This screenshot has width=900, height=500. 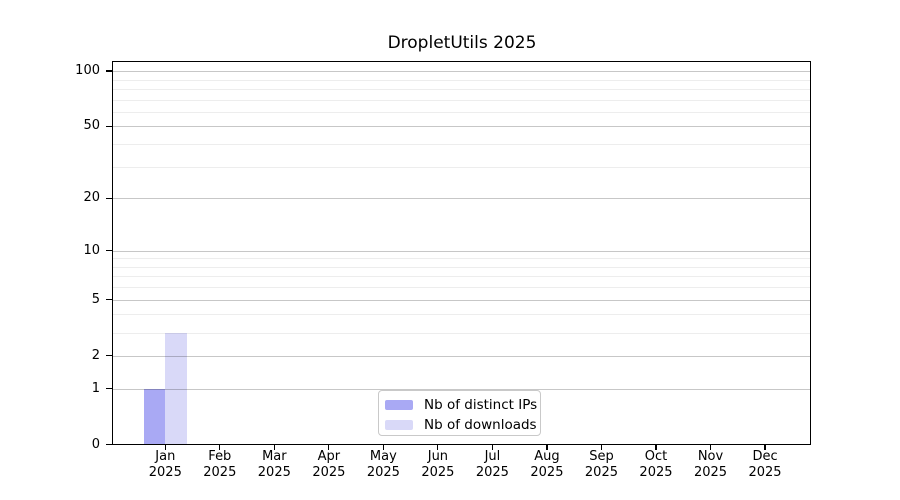 I want to click on legend-entry-downloads: Nb of downloads, so click(x=462, y=425).